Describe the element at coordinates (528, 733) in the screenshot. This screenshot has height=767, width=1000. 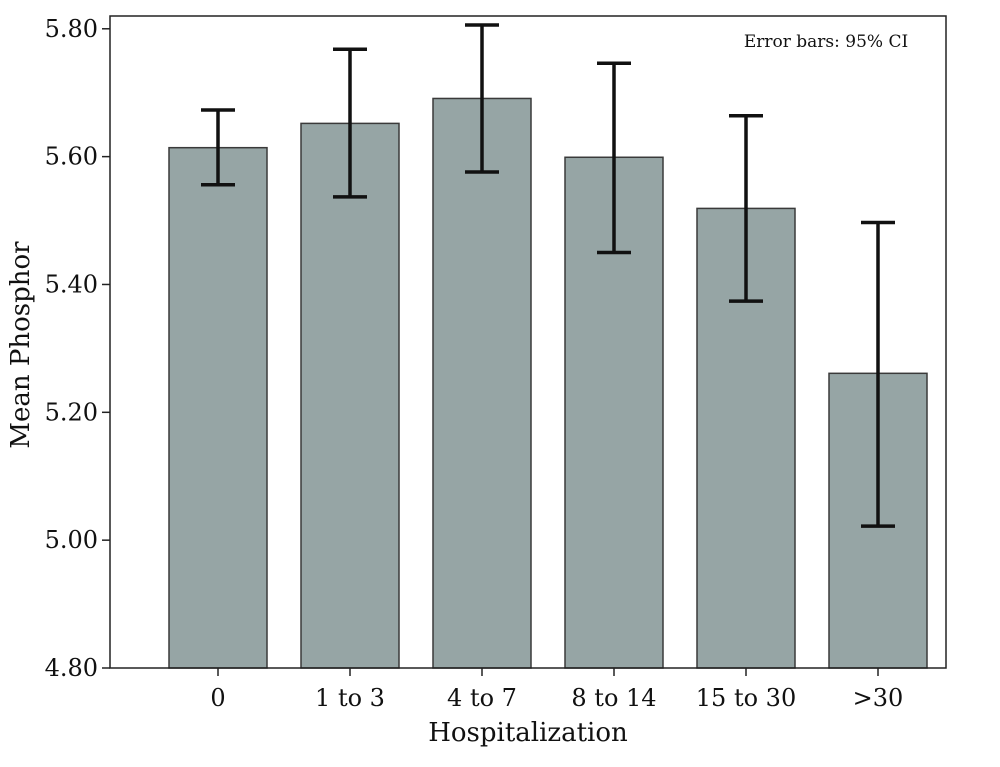
I see `x-axis-title: Hospitalization` at that location.